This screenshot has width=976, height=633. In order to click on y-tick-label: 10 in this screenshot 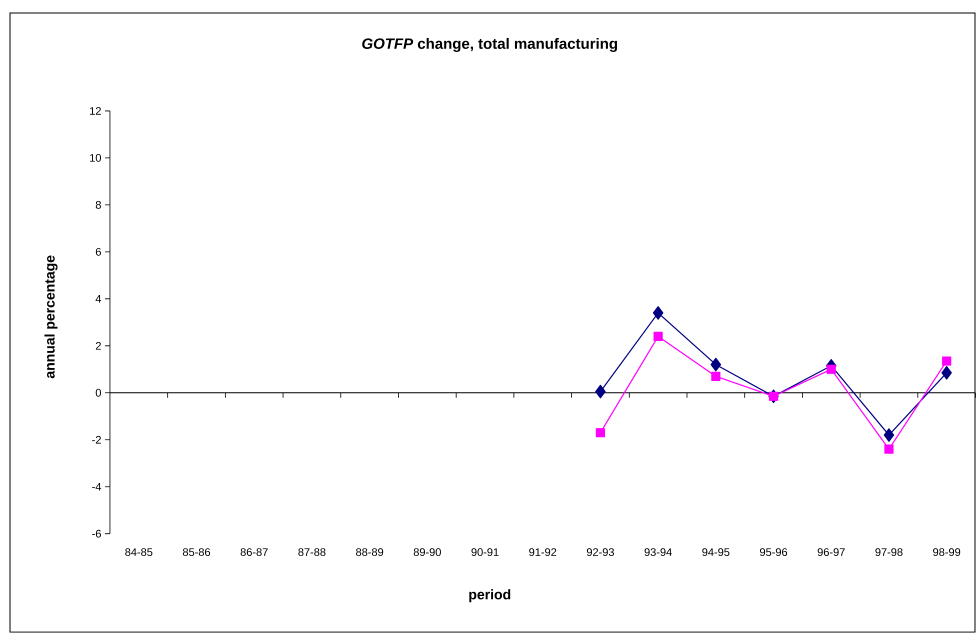, I will do `click(96, 158)`.